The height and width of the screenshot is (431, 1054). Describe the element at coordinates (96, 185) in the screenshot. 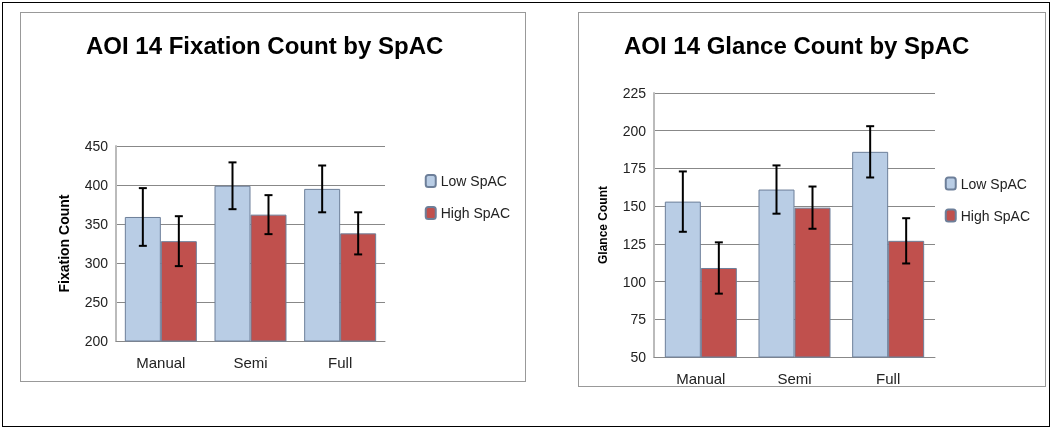

I see `y-tick-label: 400` at that location.